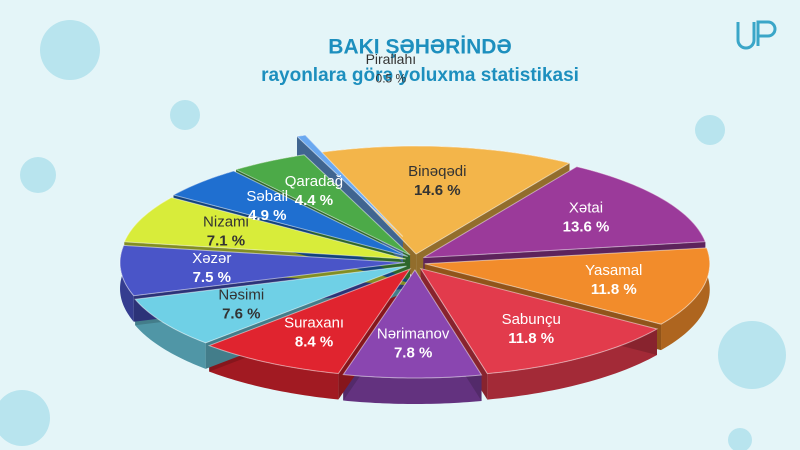  I want to click on slice-value: 14.6 %, so click(437, 190).